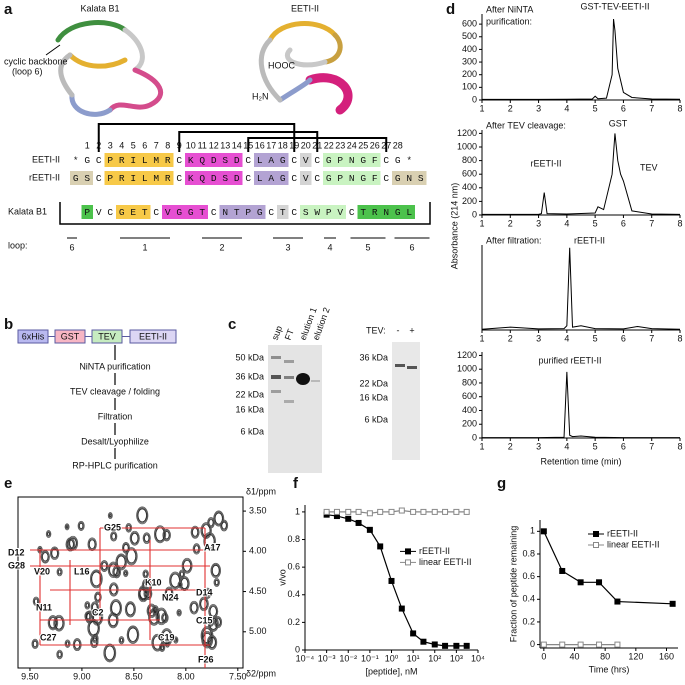  I want to click on residue-number: 25, so click(363, 145).